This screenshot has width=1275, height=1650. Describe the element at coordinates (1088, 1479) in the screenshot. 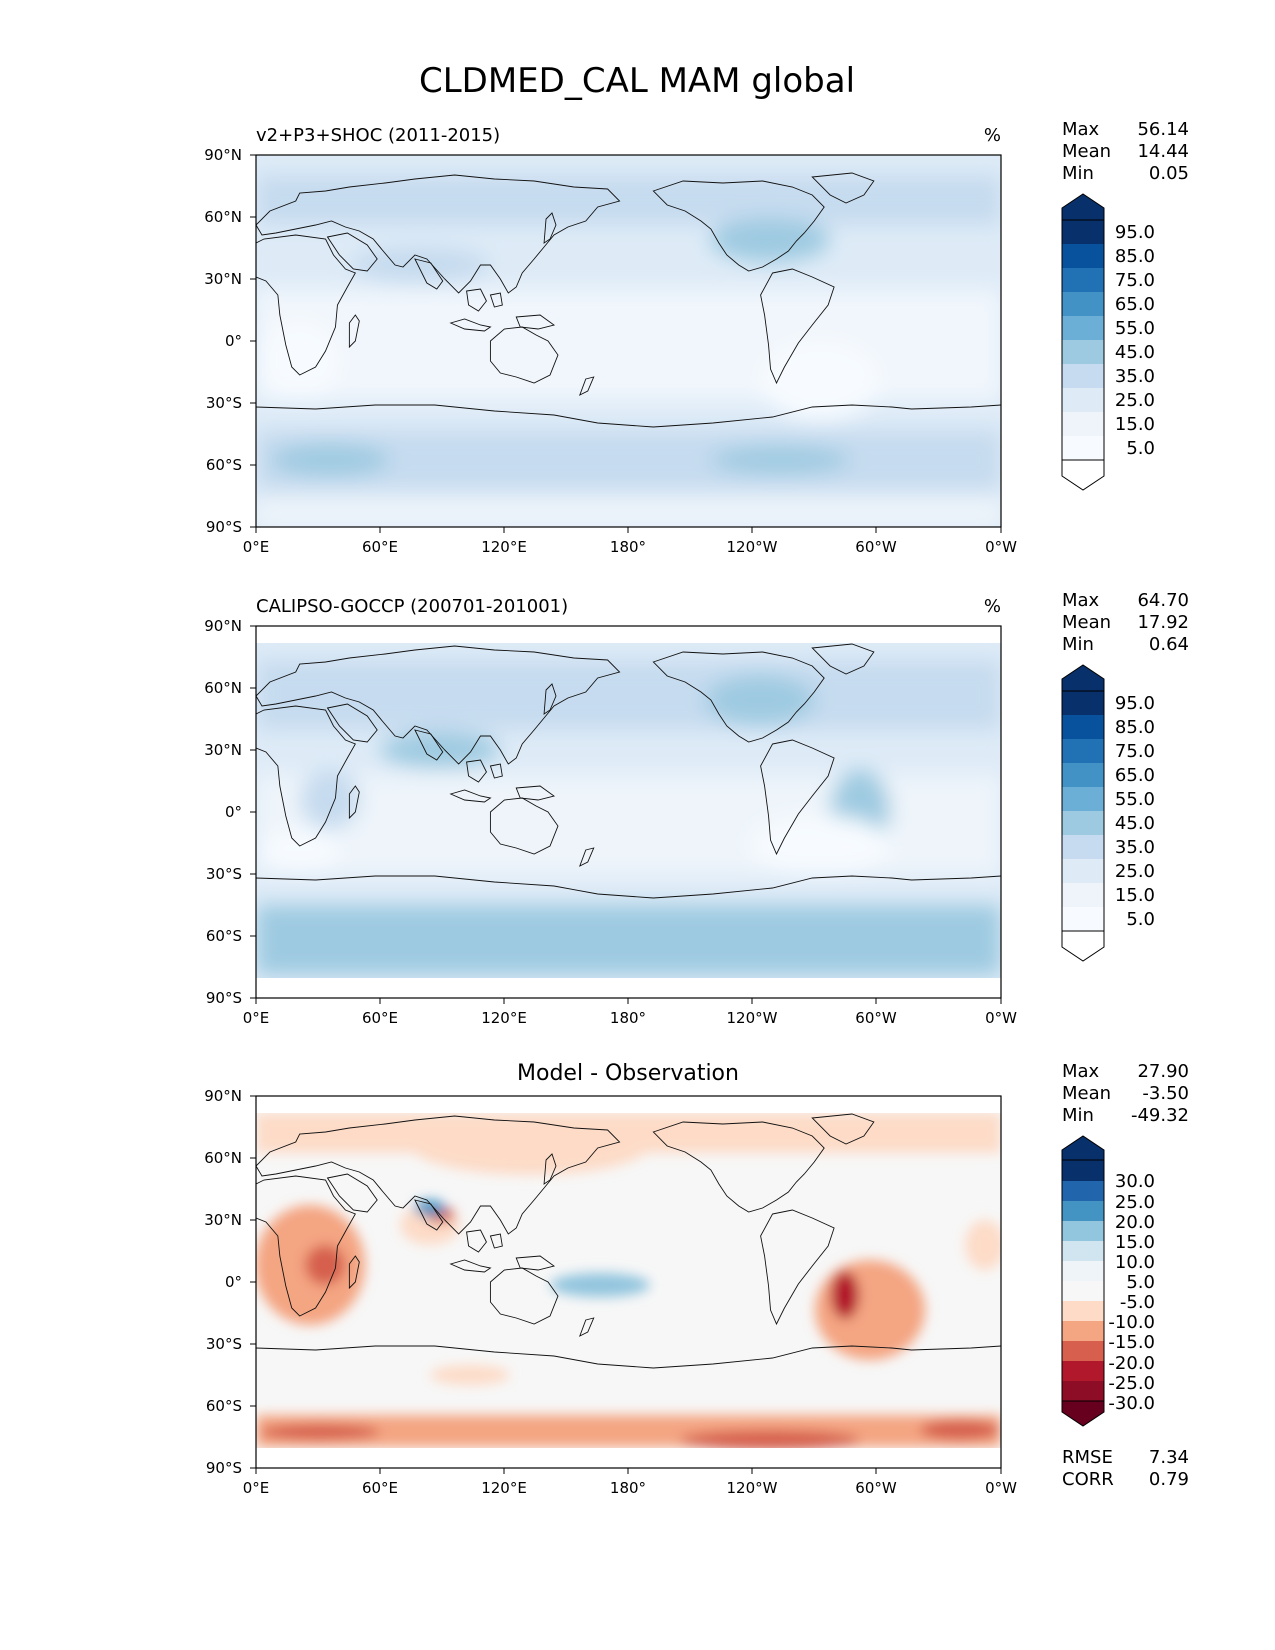

I see `metric-label: CORR` at that location.